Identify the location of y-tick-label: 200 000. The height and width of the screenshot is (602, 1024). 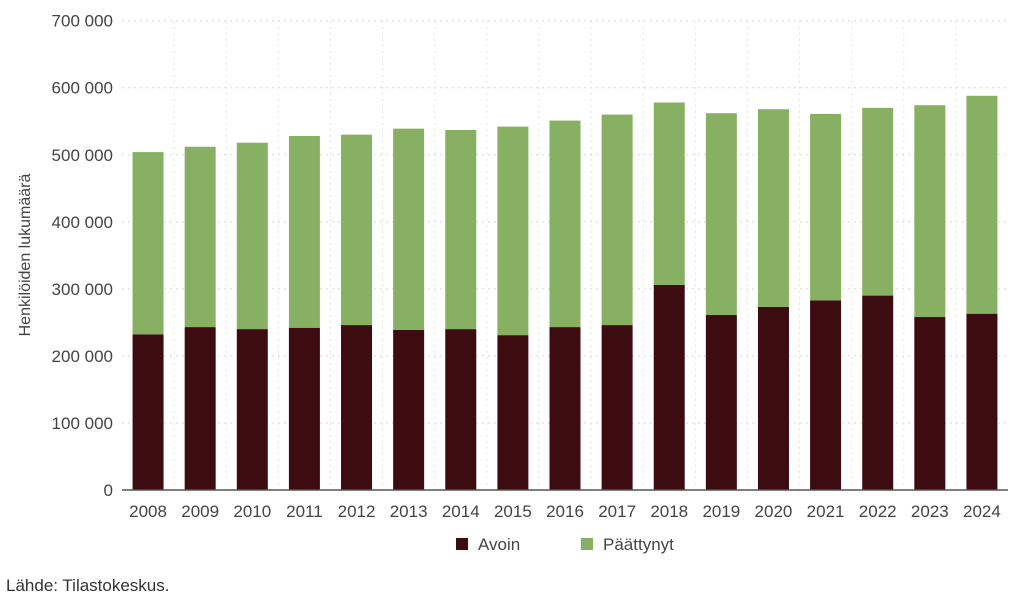
(82, 356).